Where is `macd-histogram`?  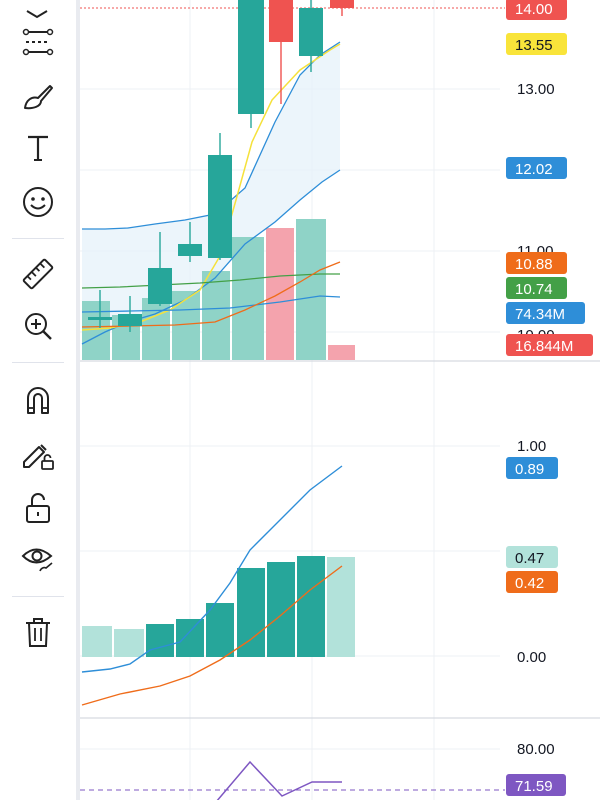
macd-histogram is located at coordinates (218, 606).